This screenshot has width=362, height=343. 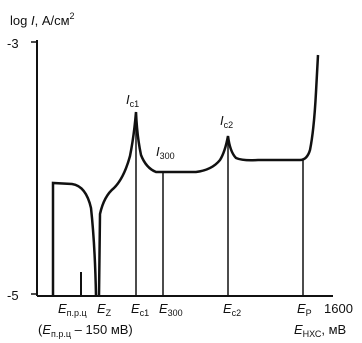 I want to click on y-axis-label: log I, А/см2, so click(x=42, y=19).